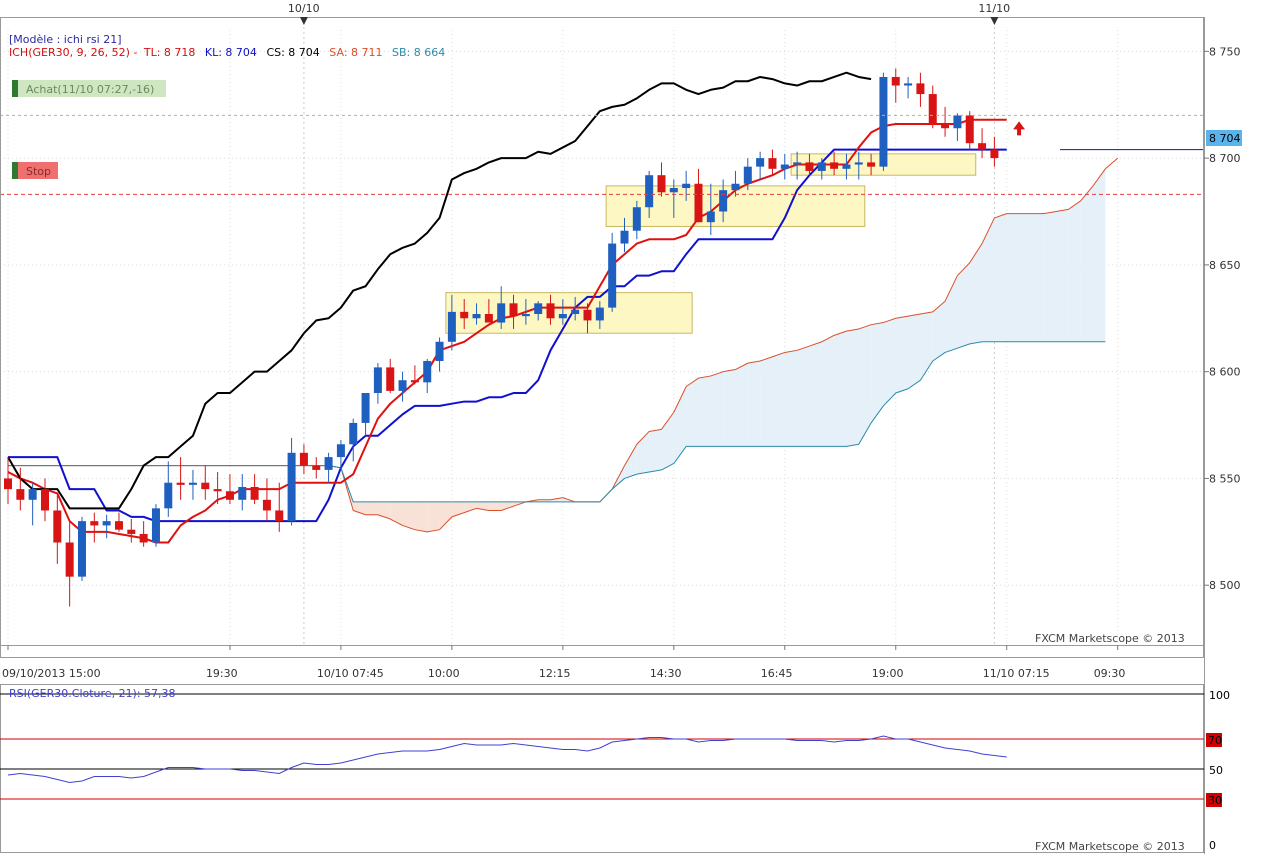 The image size is (1263, 857). Describe the element at coordinates (666, 673) in the screenshot. I see `x-tick-label: 14:30` at that location.